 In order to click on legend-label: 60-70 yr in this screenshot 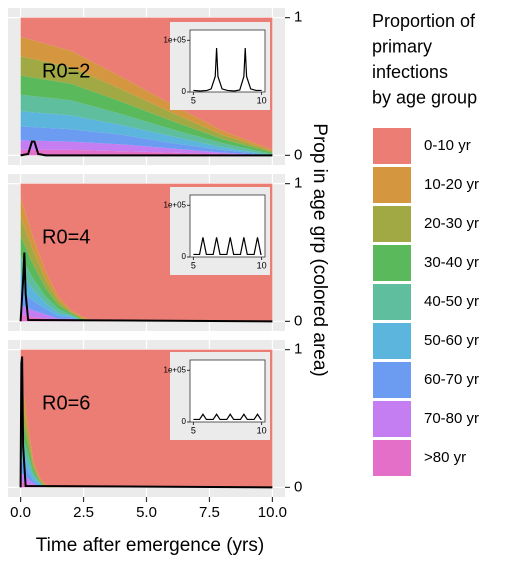, I will do `click(451, 379)`.